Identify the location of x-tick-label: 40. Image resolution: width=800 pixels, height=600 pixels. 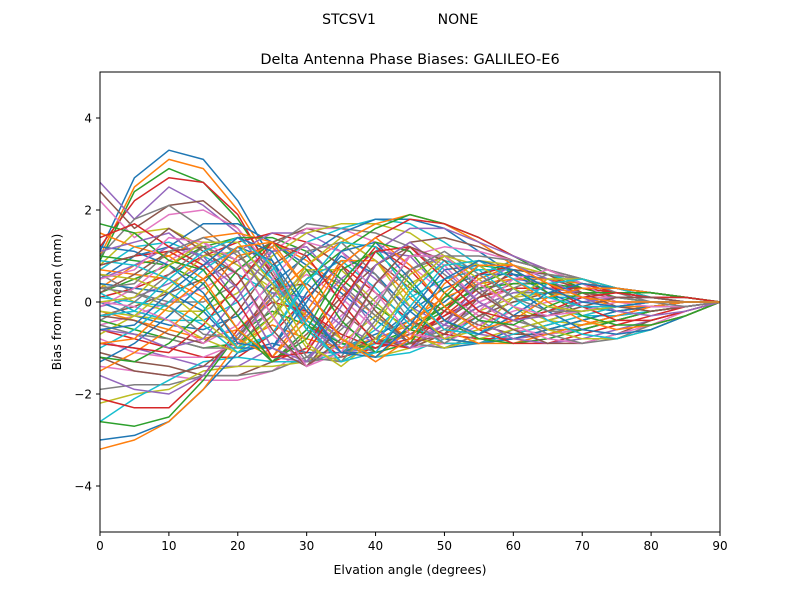
(375, 546).